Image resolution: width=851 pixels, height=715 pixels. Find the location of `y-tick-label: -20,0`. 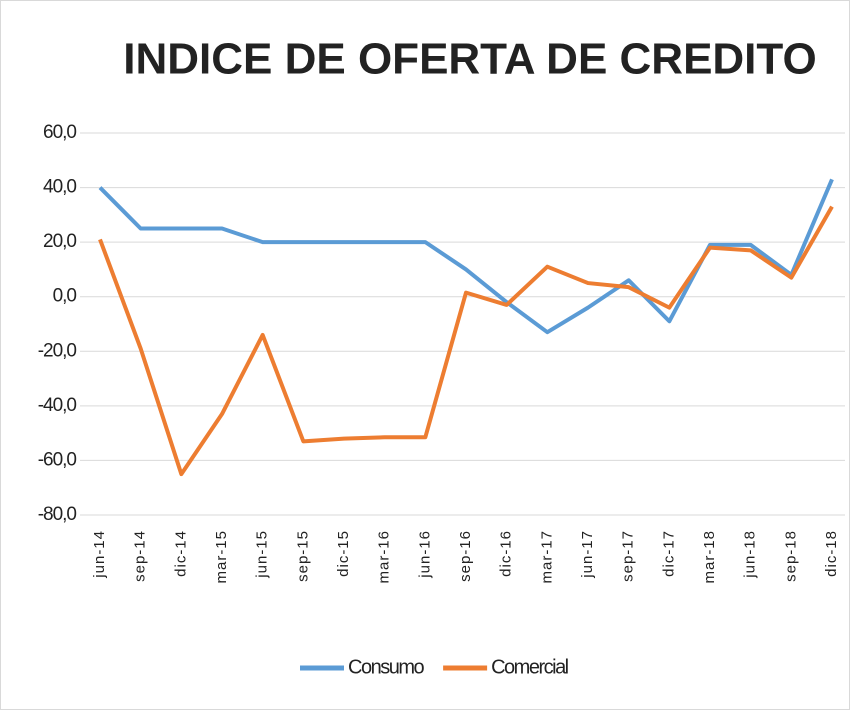

y-tick-label: -20,0 is located at coordinates (57, 350).